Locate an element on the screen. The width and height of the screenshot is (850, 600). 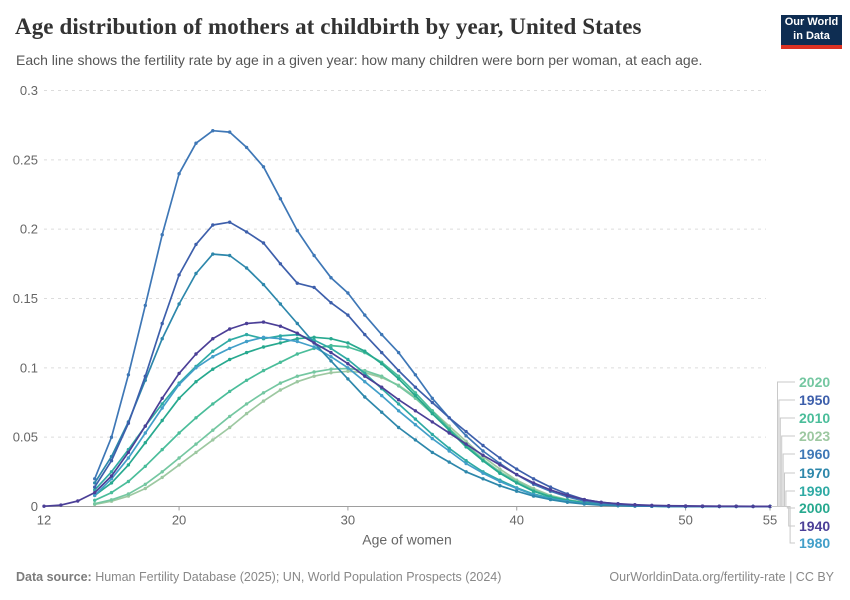
legend-item-2000: 2000 is located at coordinates (814, 508).